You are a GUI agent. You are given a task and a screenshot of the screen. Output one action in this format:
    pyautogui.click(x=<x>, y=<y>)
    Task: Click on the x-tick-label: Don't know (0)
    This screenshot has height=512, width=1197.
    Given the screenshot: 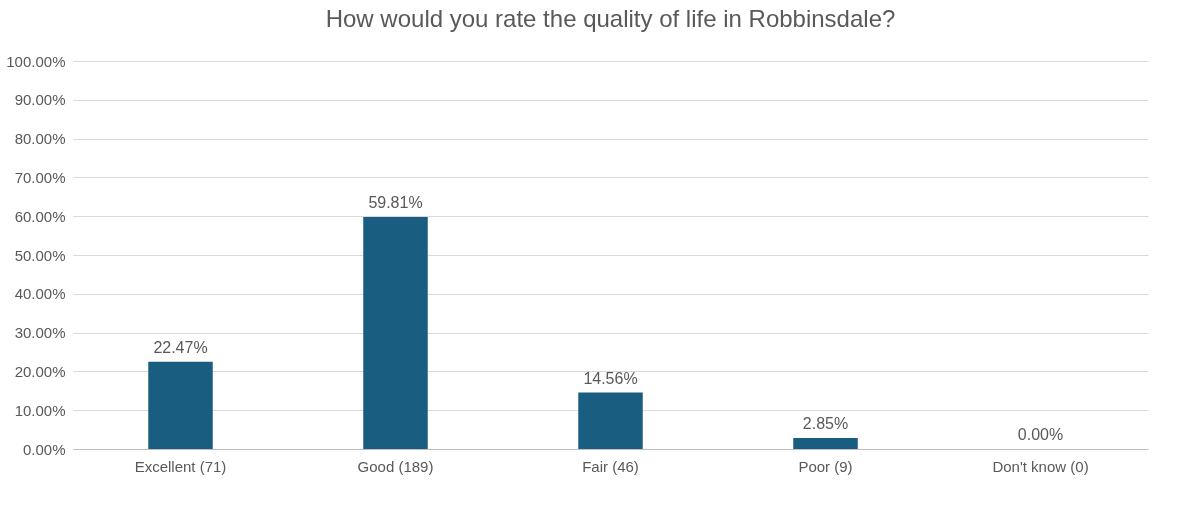 What is the action you would take?
    pyautogui.click(x=1040, y=466)
    